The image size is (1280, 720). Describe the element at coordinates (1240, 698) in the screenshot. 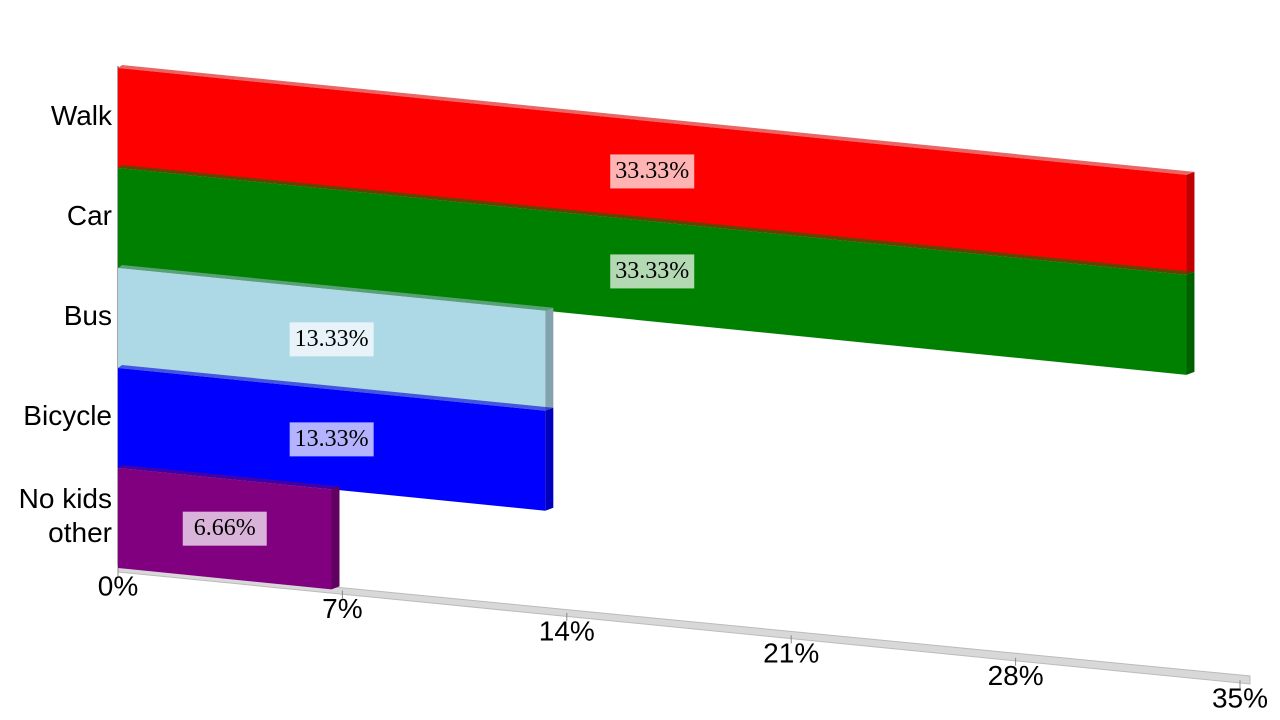

I see `x-tick-label: 35%` at that location.